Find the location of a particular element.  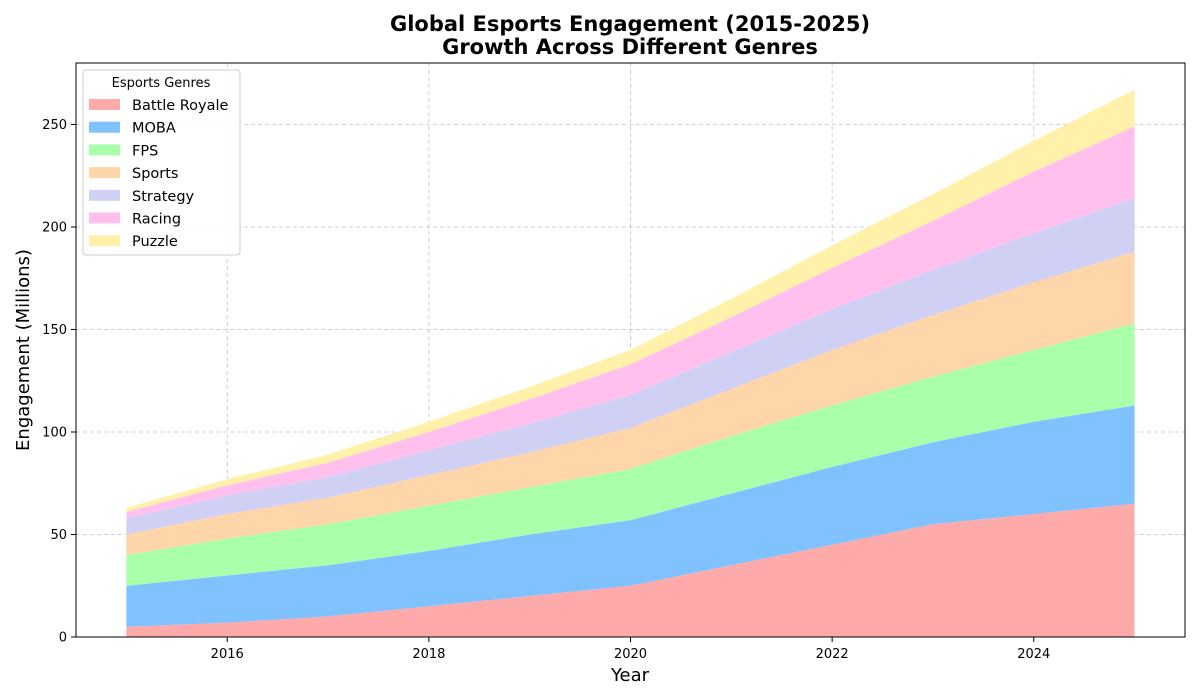

y-tick-label: 200 is located at coordinates (54, 228).